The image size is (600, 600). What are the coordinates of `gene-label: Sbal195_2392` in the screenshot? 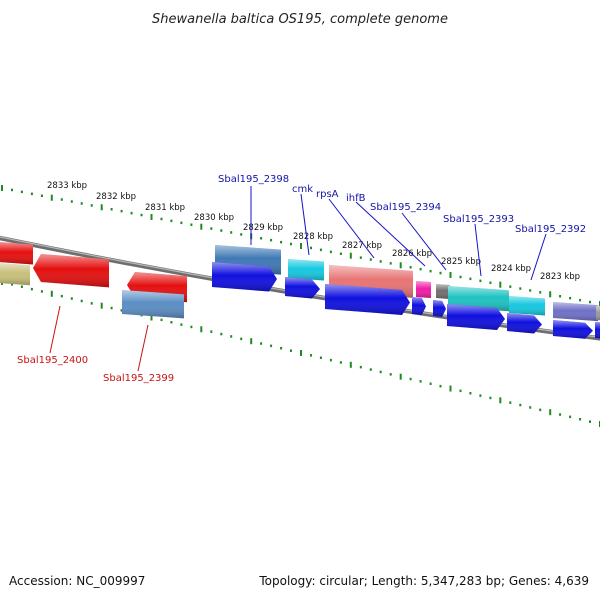 It's located at (550, 229).